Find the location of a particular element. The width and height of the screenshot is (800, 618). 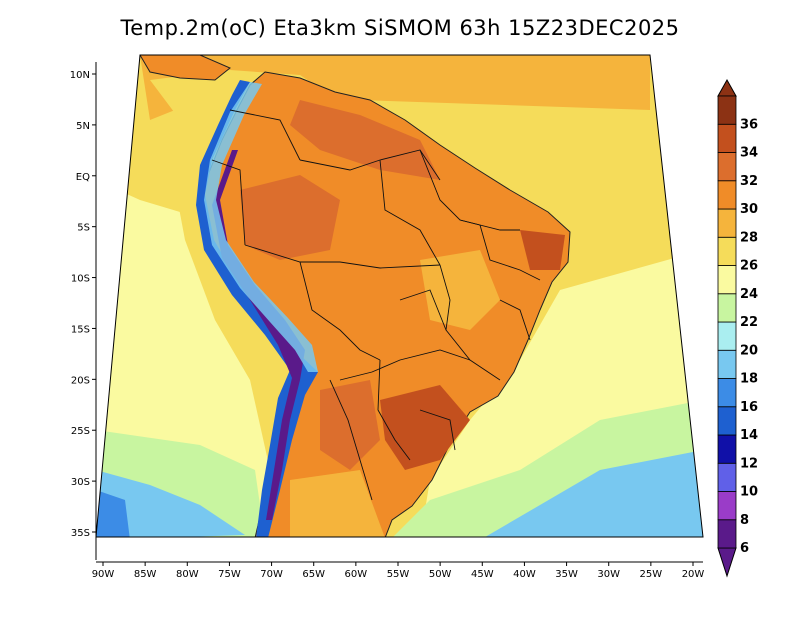

colorbar-min-arrow is located at coordinates (727, 562).